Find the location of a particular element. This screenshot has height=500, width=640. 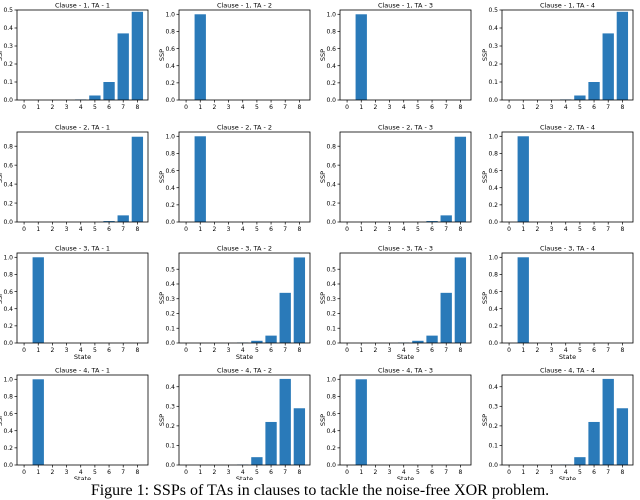

subplot-title: Clause - 3, TA - 1 is located at coordinates (82, 249).